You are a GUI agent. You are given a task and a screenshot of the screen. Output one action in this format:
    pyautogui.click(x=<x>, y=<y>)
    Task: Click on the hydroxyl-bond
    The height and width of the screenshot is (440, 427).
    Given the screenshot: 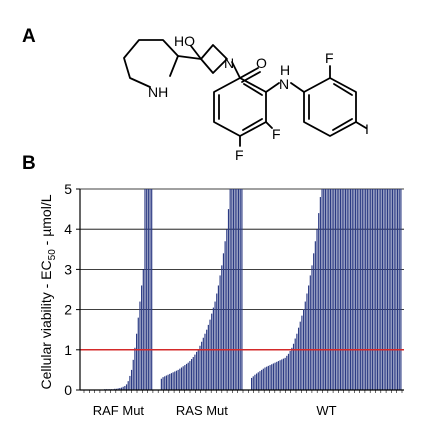 What is the action you would take?
    pyautogui.click(x=196, y=52)
    